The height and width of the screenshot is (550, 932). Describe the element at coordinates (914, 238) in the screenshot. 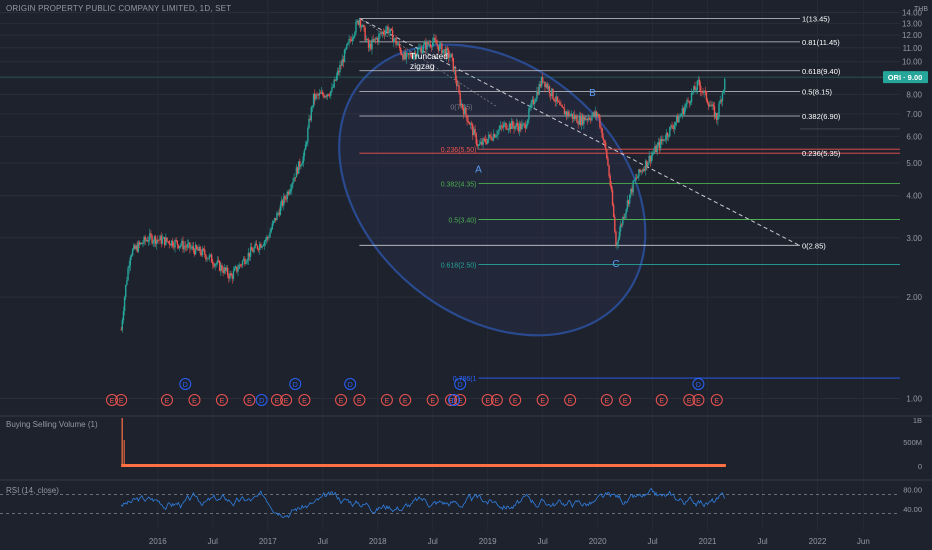

I see `y-tick-label: 3.00` at that location.